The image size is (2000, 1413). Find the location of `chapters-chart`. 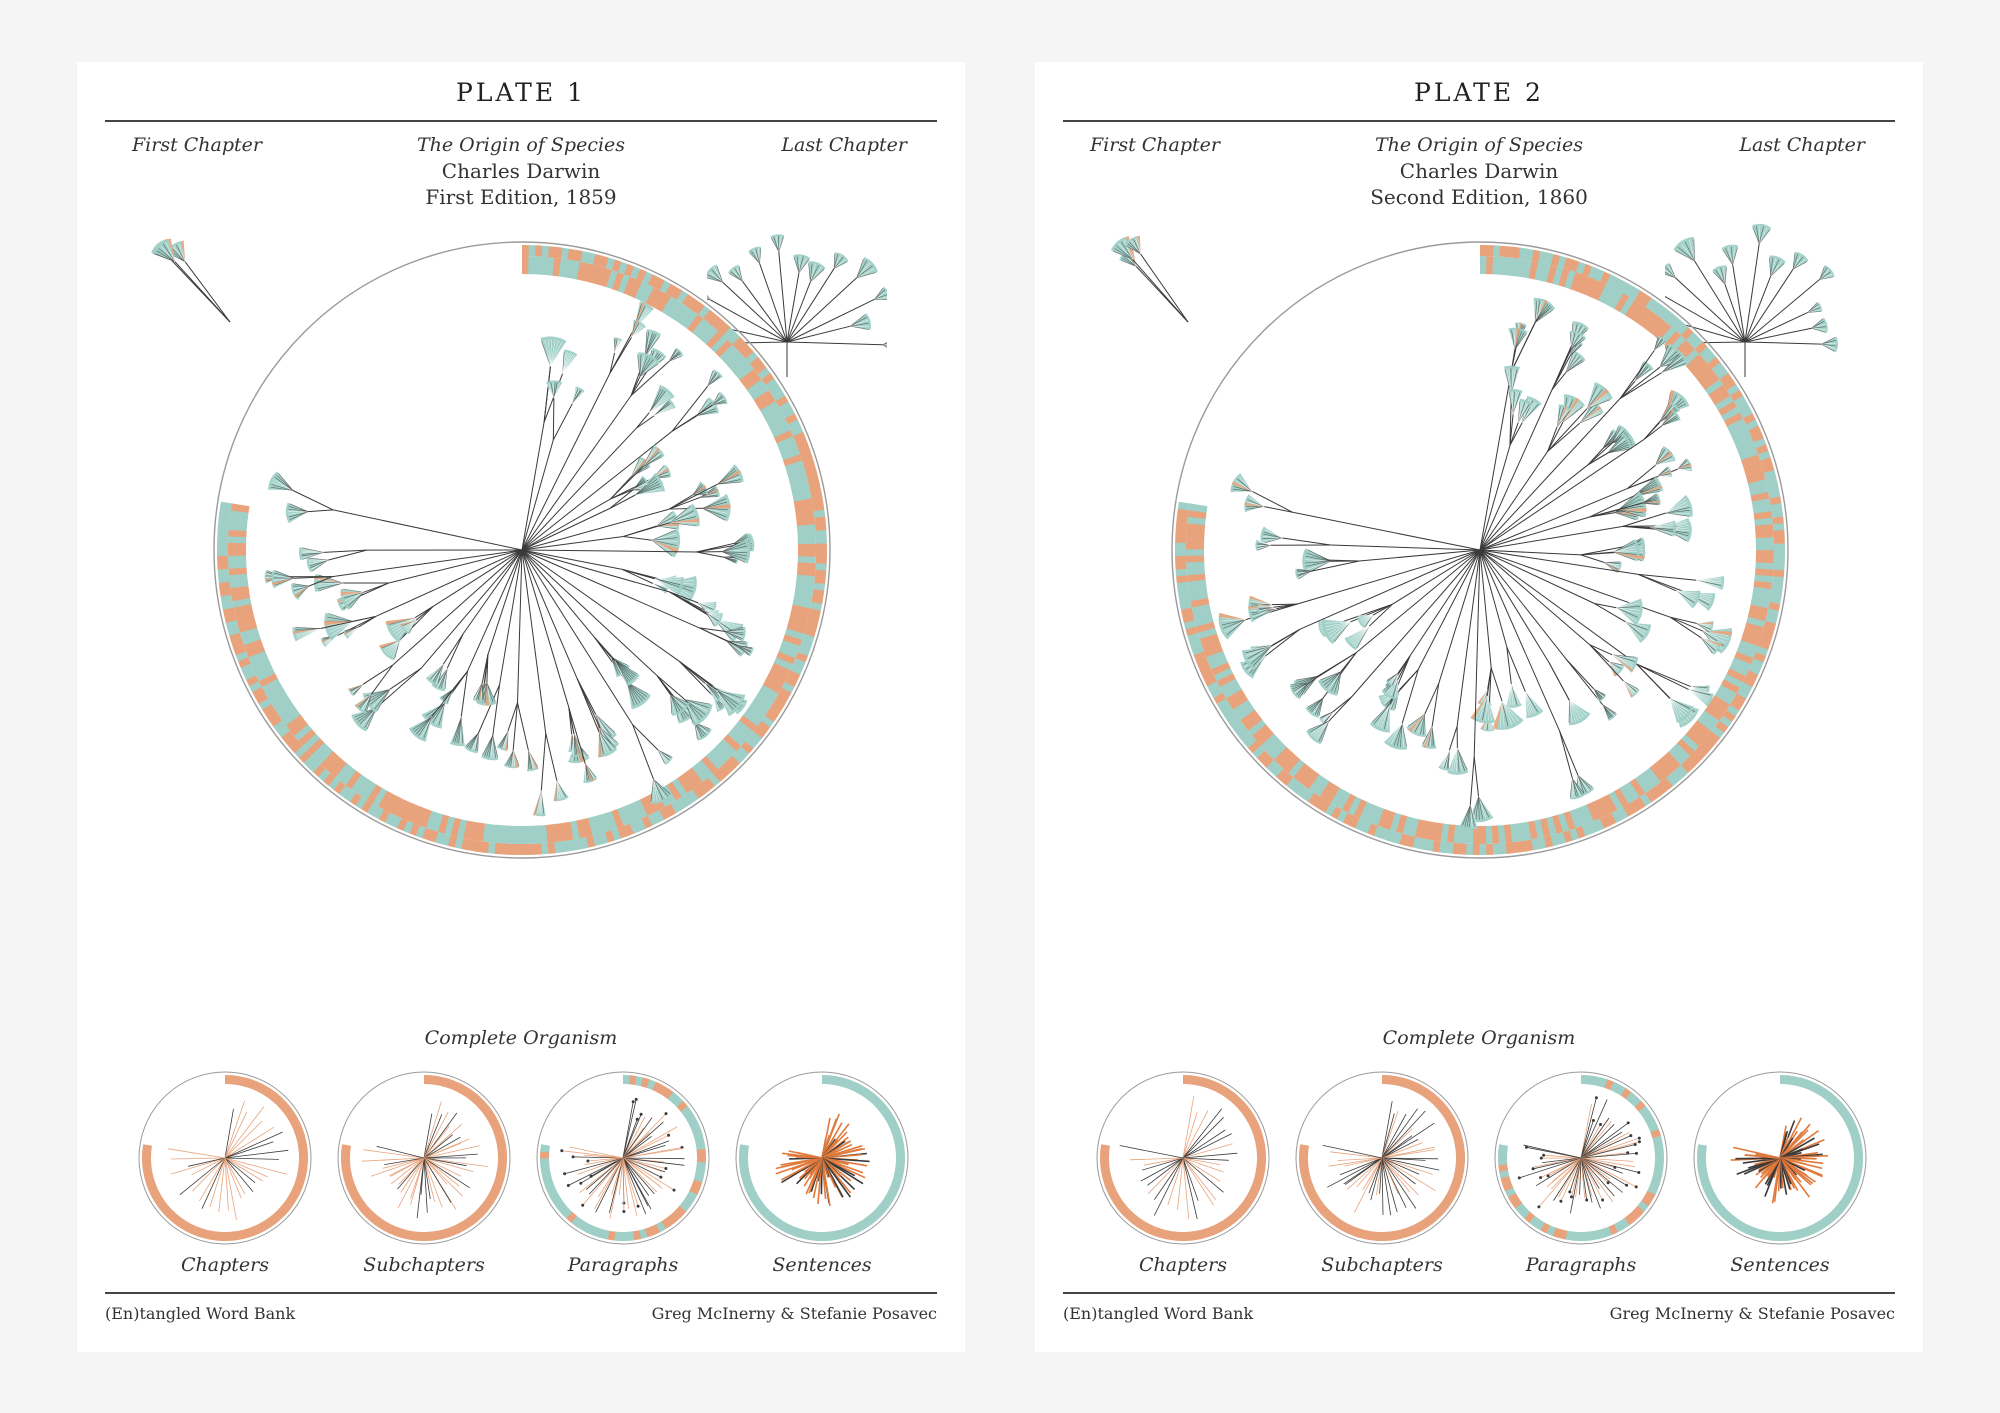

chapters-chart is located at coordinates (1183, 1158).